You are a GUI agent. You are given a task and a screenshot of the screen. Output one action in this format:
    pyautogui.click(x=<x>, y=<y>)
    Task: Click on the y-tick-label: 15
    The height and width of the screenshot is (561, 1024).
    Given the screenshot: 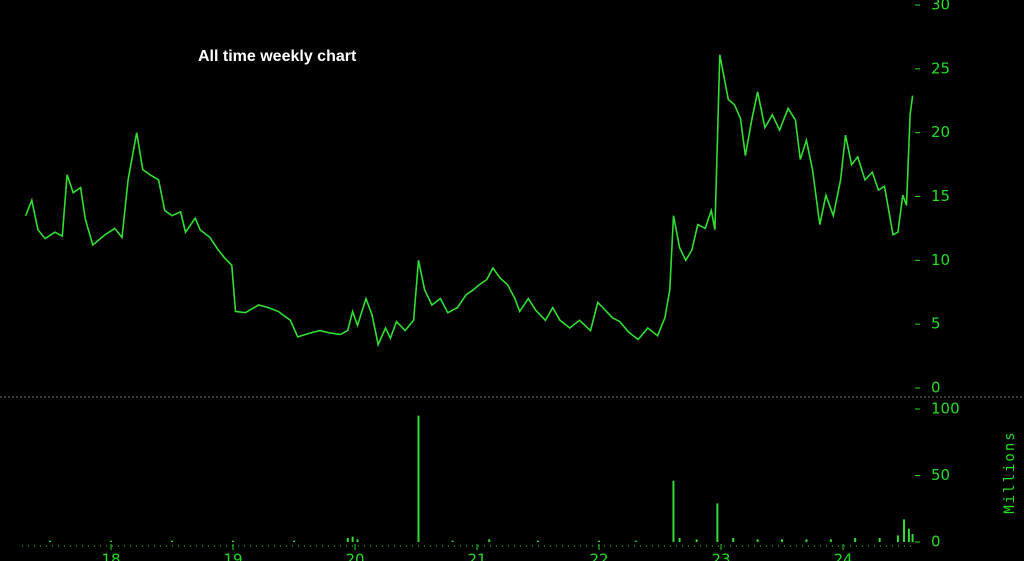 What is the action you would take?
    pyautogui.click(x=940, y=196)
    